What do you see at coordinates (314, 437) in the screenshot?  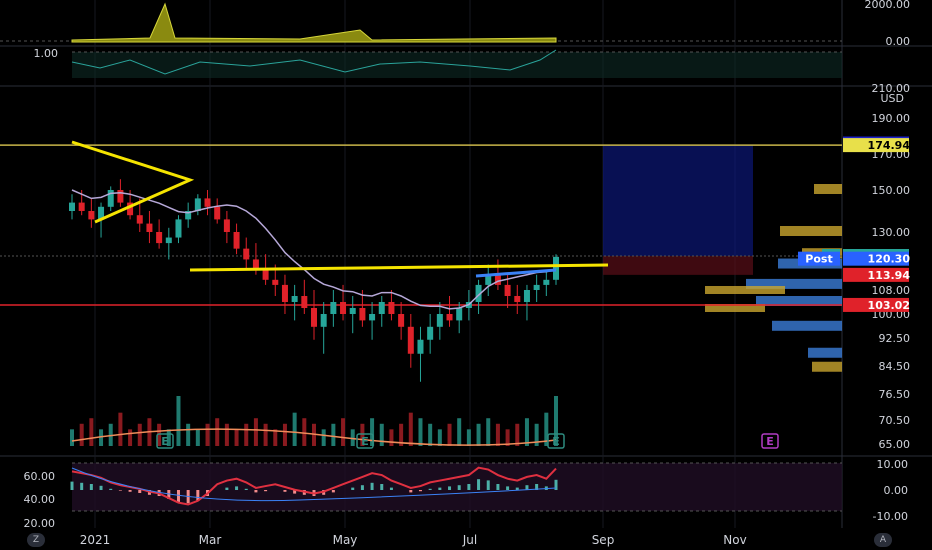 I see `volume-ma-line` at bounding box center [314, 437].